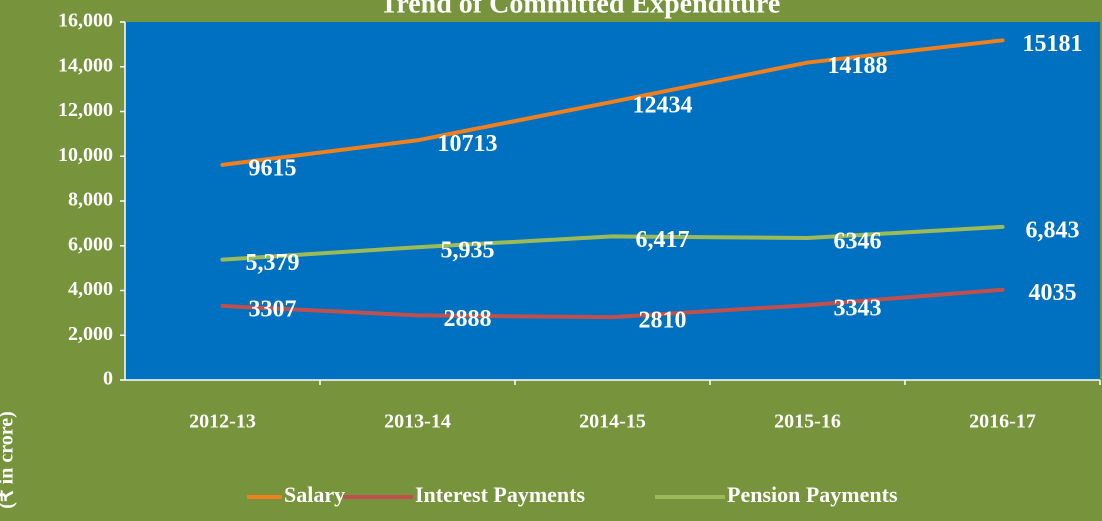 The width and height of the screenshot is (1102, 521). I want to click on data-label: 2888, so click(468, 319).